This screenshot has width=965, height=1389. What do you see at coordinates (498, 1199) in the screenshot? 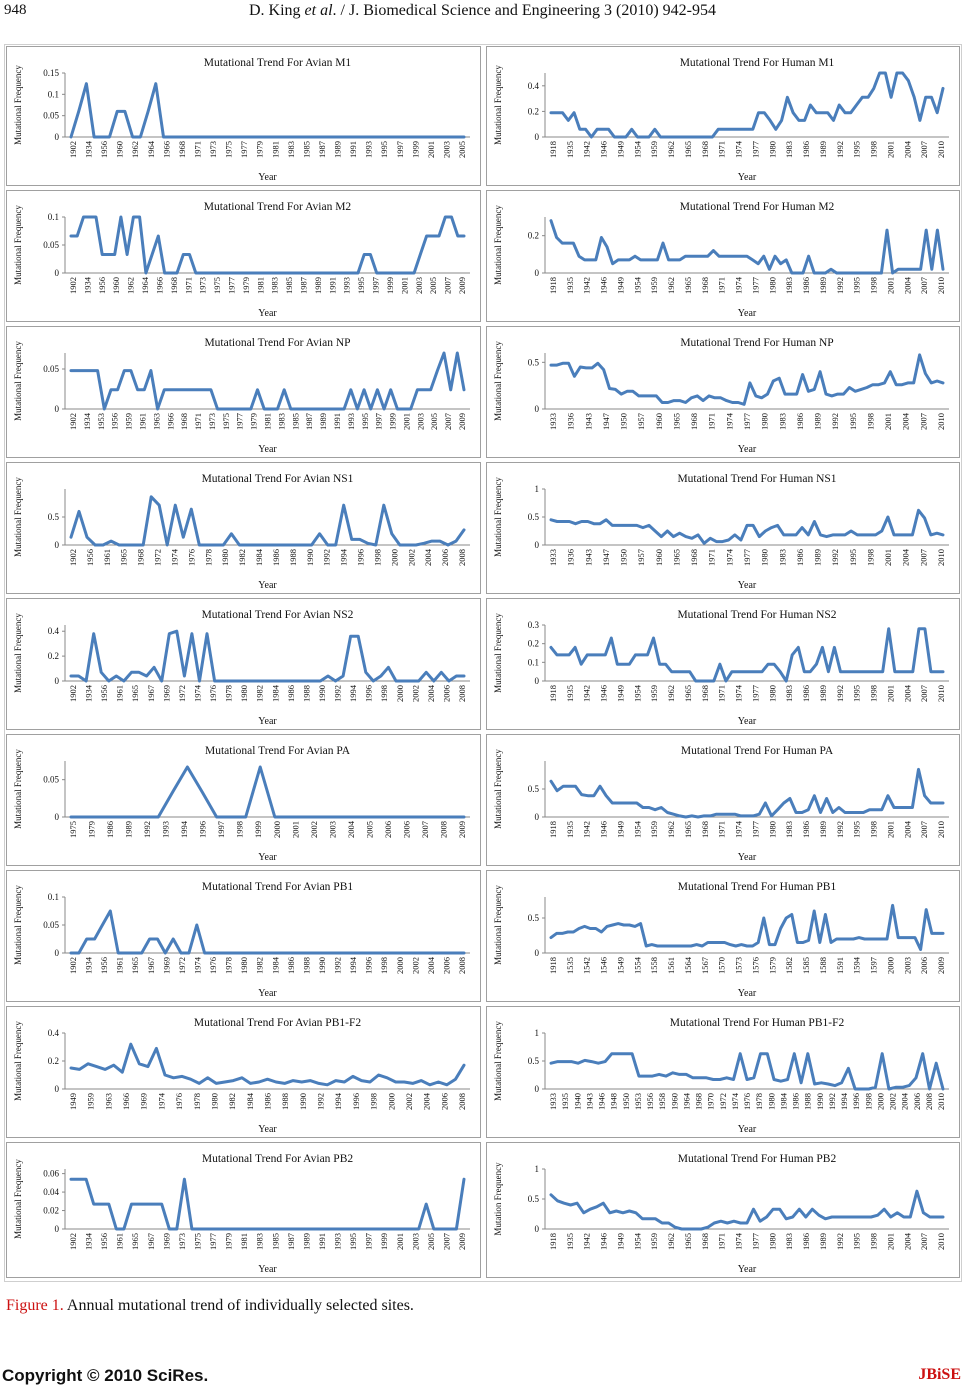
I see `y-axis-label: Mutation Frequency` at bounding box center [498, 1199].